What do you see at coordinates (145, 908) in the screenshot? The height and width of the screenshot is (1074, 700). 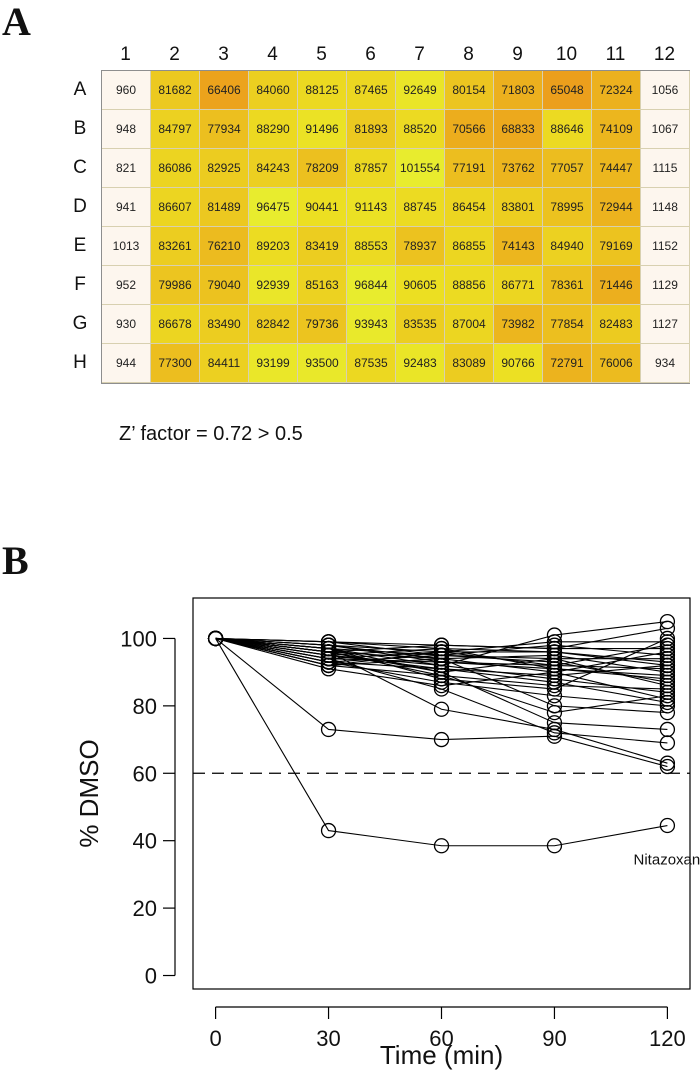 I see `y-tick-label: 20` at bounding box center [145, 908].